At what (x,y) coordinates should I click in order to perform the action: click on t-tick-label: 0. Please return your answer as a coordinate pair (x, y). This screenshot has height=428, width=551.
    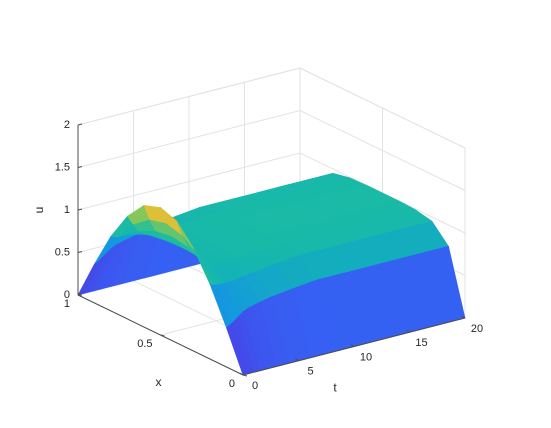
    Looking at the image, I should click on (255, 386).